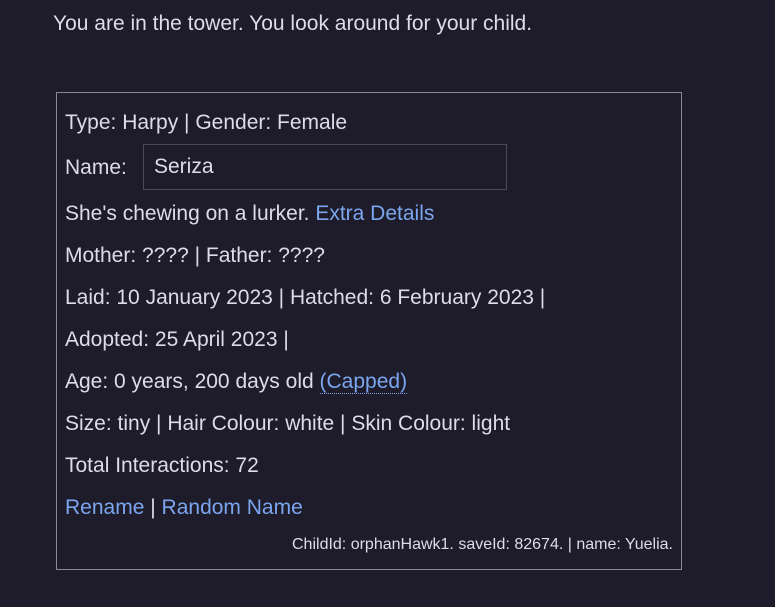 This screenshot has width=775, height=607. What do you see at coordinates (162, 465) in the screenshot?
I see `interactions: Total Interactions: 72` at bounding box center [162, 465].